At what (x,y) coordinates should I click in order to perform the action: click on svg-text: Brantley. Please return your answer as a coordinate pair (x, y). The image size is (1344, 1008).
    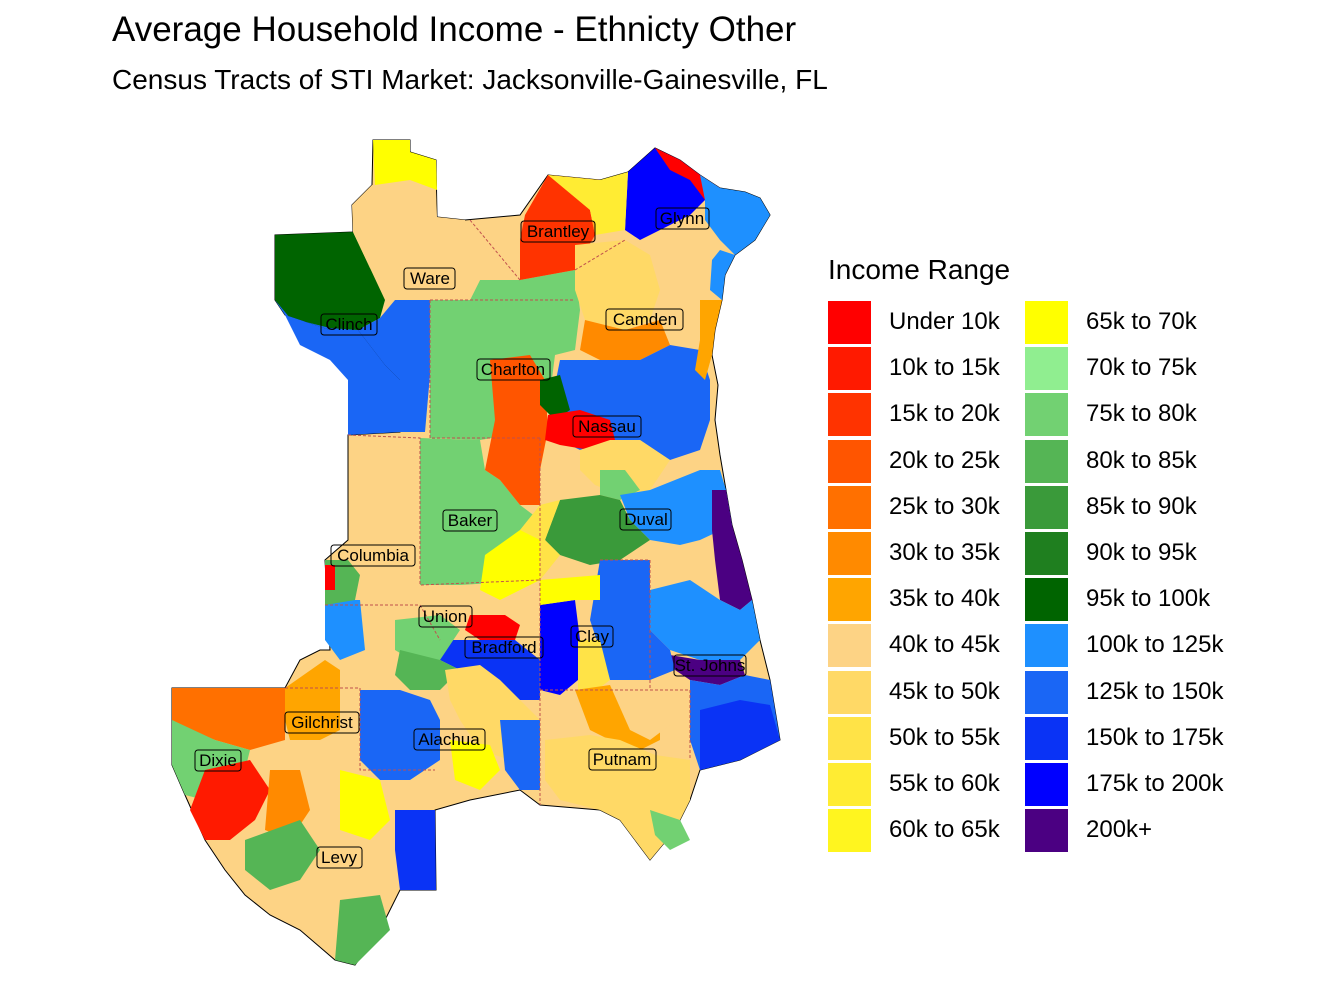
    Looking at the image, I should click on (558, 231).